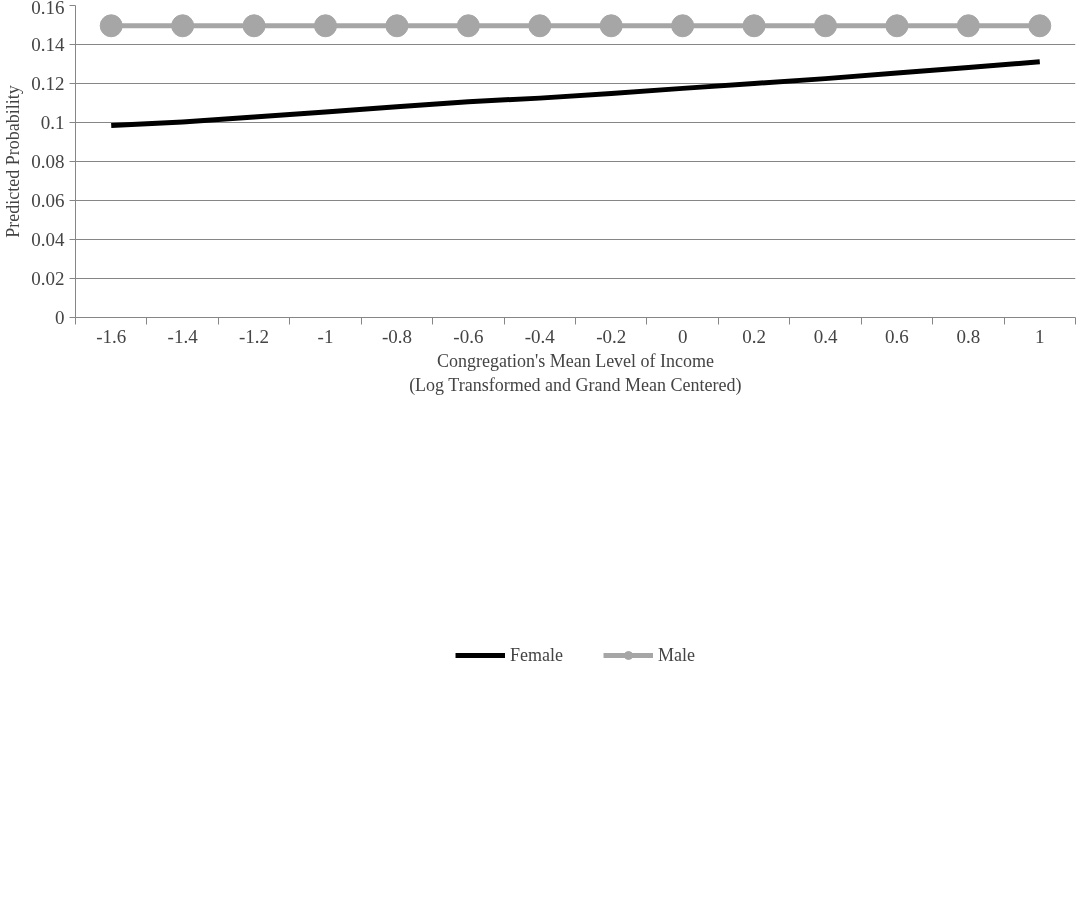 The height and width of the screenshot is (911, 1087). What do you see at coordinates (325, 336) in the screenshot?
I see `x-tick-label: -1` at bounding box center [325, 336].